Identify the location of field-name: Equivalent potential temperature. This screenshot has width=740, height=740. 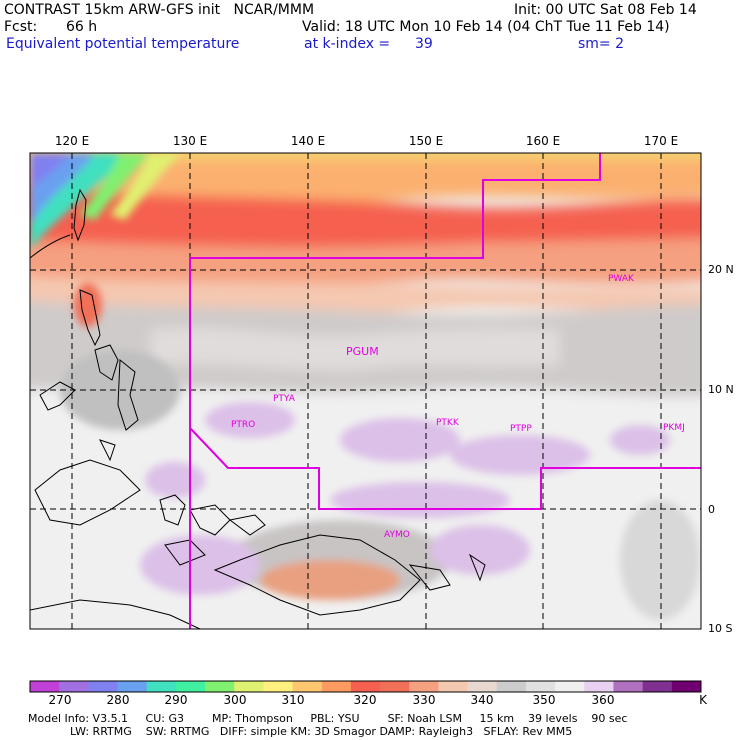
(123, 44).